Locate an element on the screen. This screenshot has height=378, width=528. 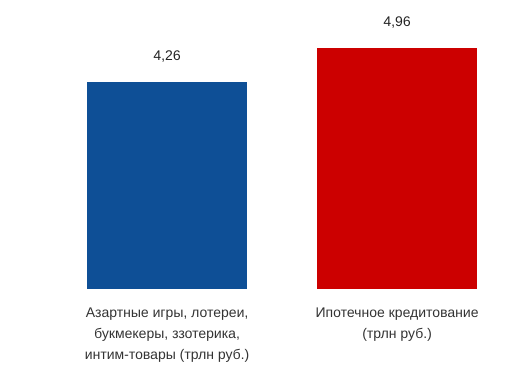
data-label: 4,96 is located at coordinates (397, 21).